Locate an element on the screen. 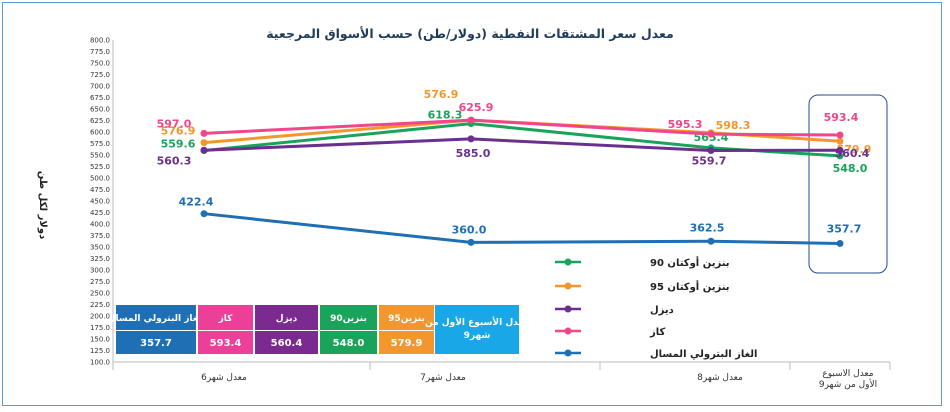 The image size is (950, 412). table-row-header-label: معدل الأسبوع الأول من is located at coordinates (477, 322).